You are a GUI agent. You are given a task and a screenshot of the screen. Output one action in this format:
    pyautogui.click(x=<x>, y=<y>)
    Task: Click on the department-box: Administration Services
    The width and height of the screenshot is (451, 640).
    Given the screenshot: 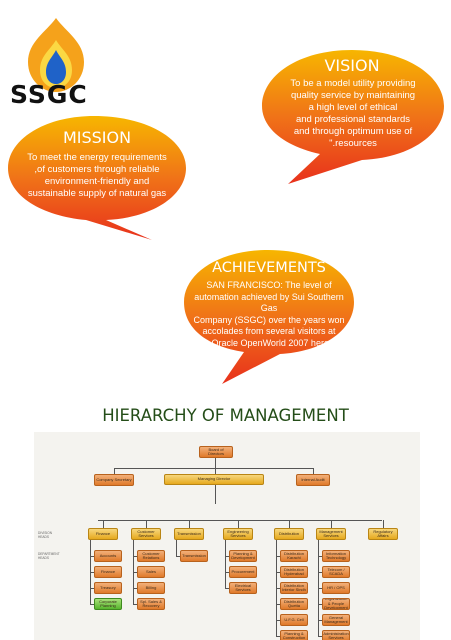 What is the action you would take?
    pyautogui.click(x=336, y=635)
    